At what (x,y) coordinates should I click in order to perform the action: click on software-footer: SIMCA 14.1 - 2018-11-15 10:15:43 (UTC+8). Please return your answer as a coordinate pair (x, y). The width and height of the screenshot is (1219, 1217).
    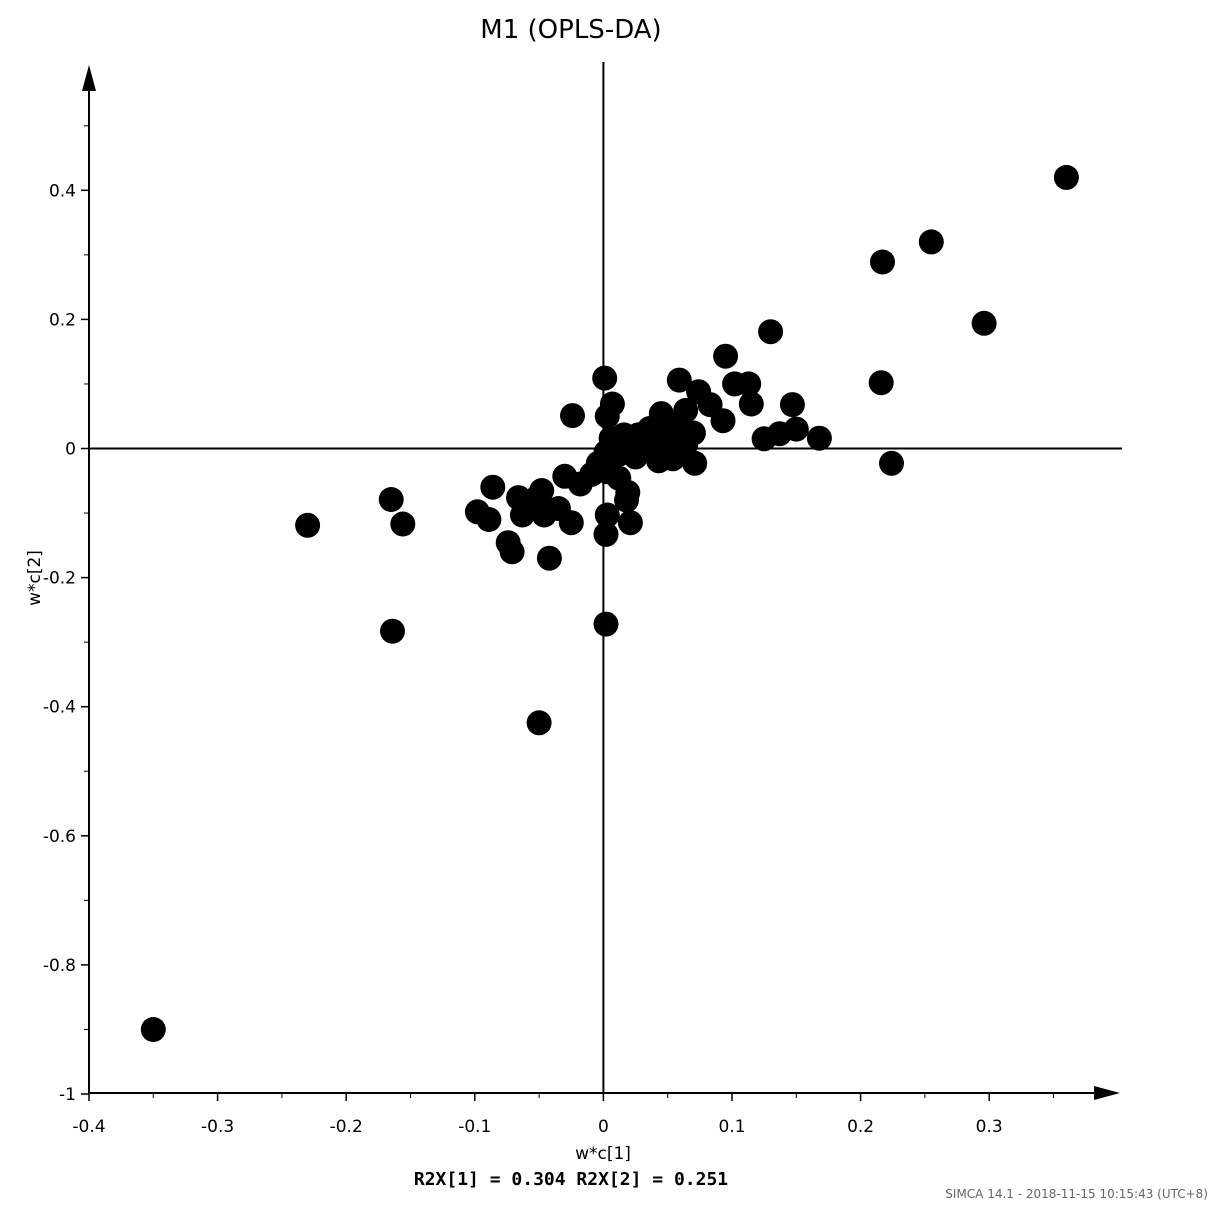
    Looking at the image, I should click on (1076, 1194).